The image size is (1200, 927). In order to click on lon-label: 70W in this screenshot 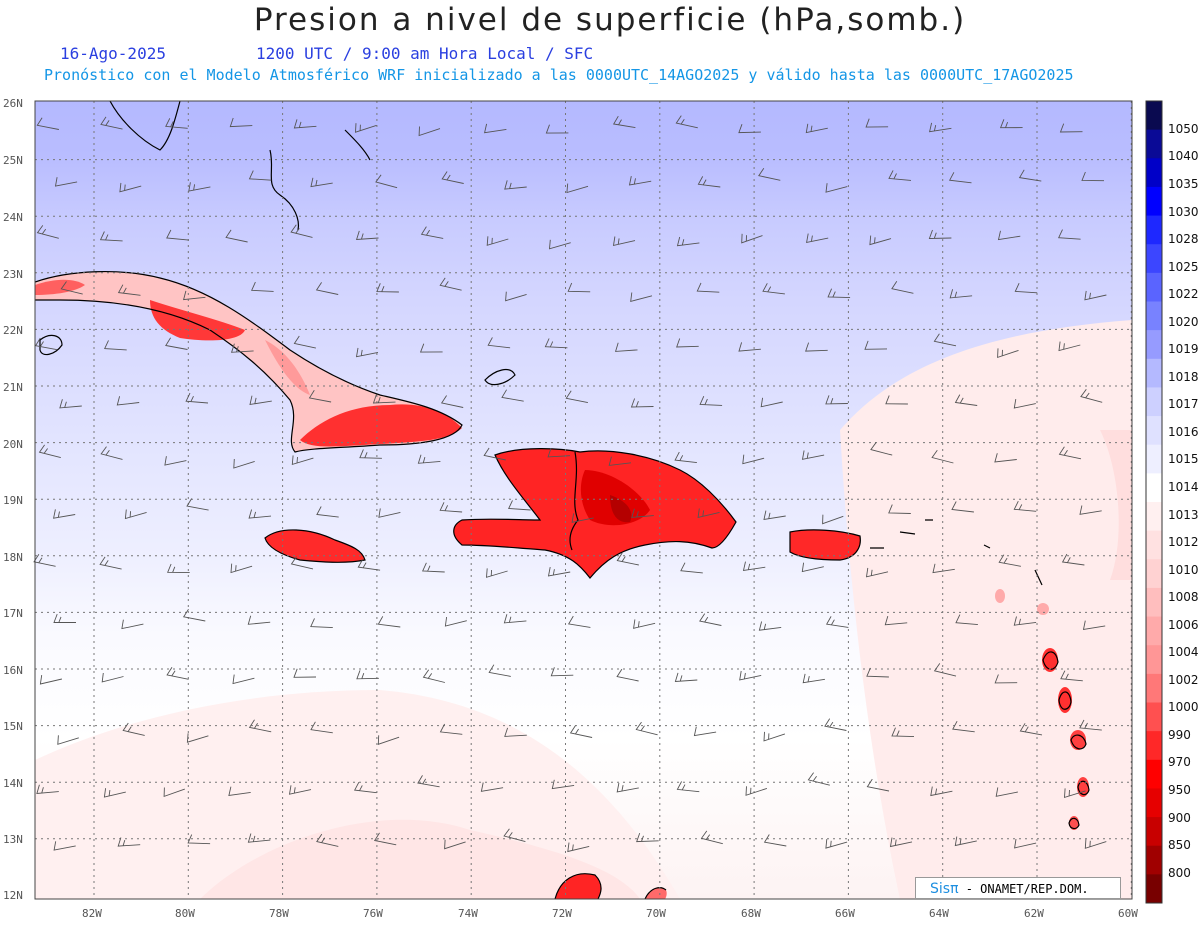, I will do `click(656, 913)`.